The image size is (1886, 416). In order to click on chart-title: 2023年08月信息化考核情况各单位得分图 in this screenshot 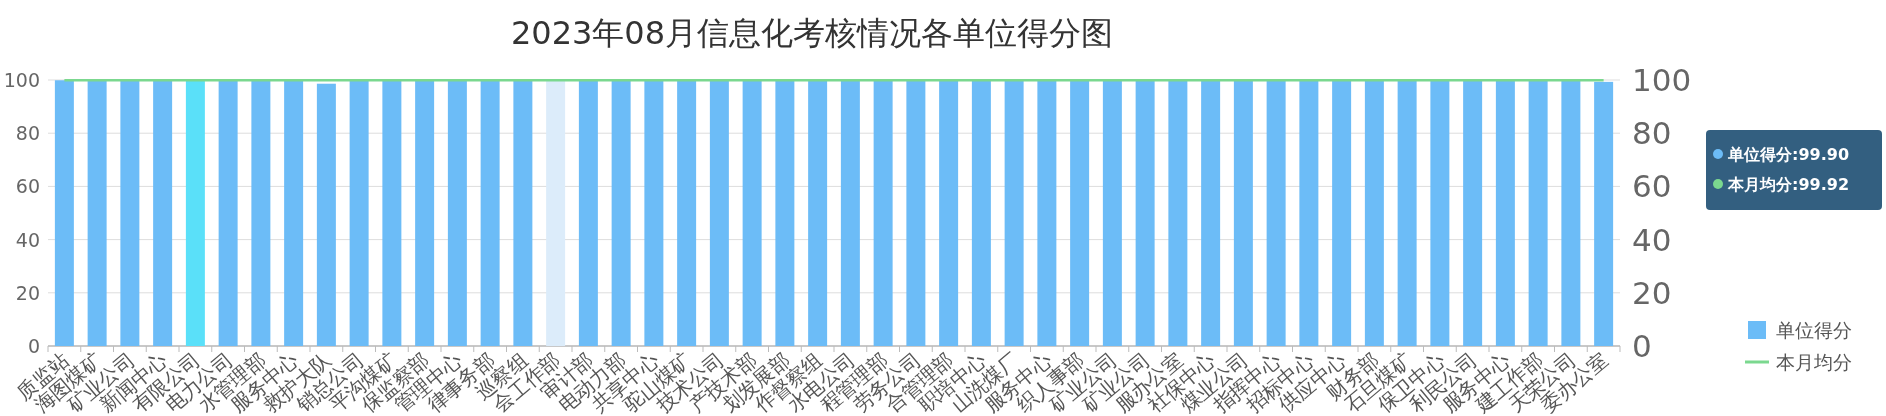, I will do `click(812, 33)`.